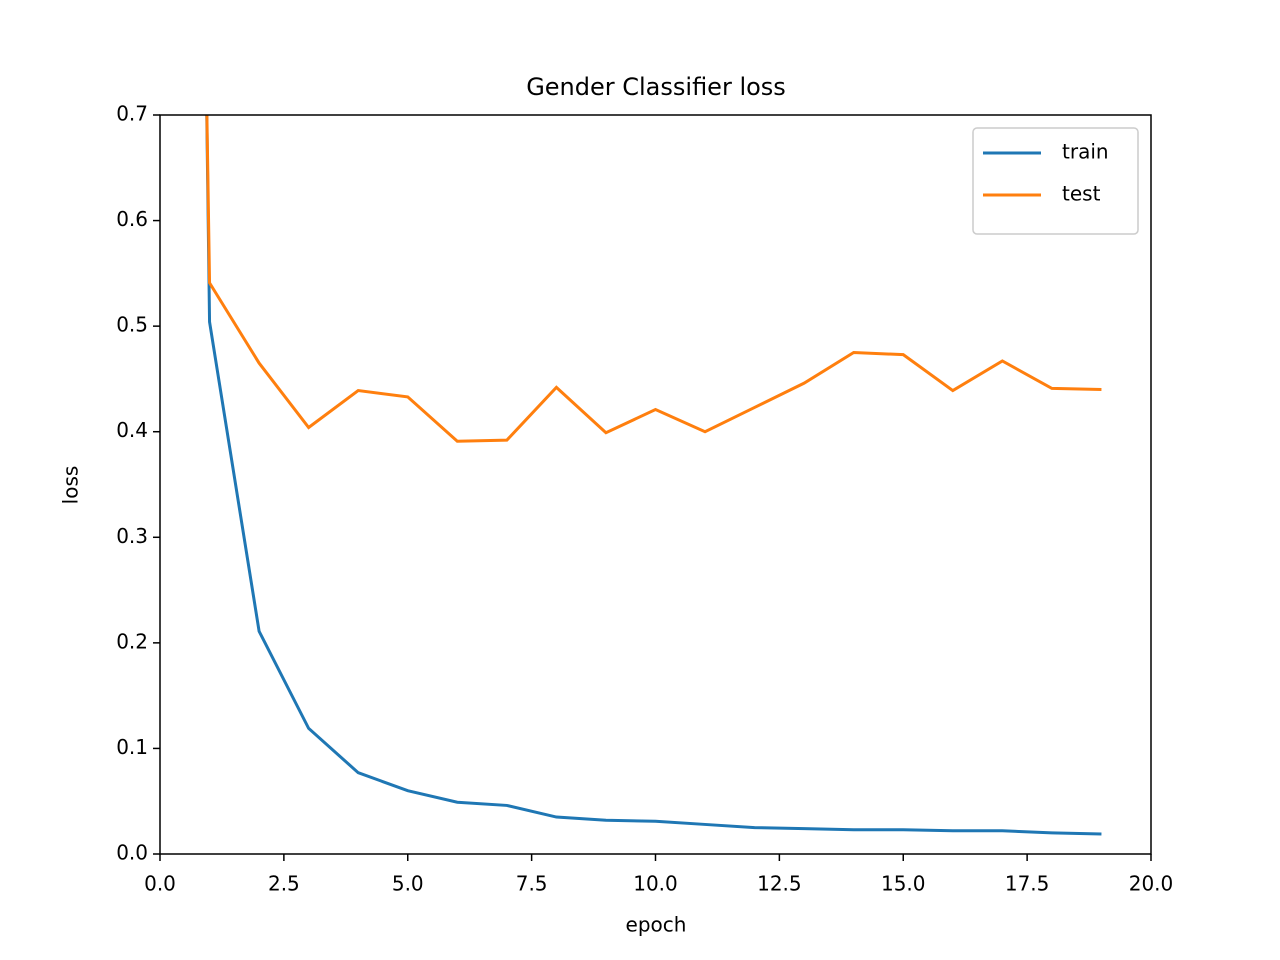  What do you see at coordinates (132, 430) in the screenshot?
I see `y-tick-label: 0.4` at bounding box center [132, 430].